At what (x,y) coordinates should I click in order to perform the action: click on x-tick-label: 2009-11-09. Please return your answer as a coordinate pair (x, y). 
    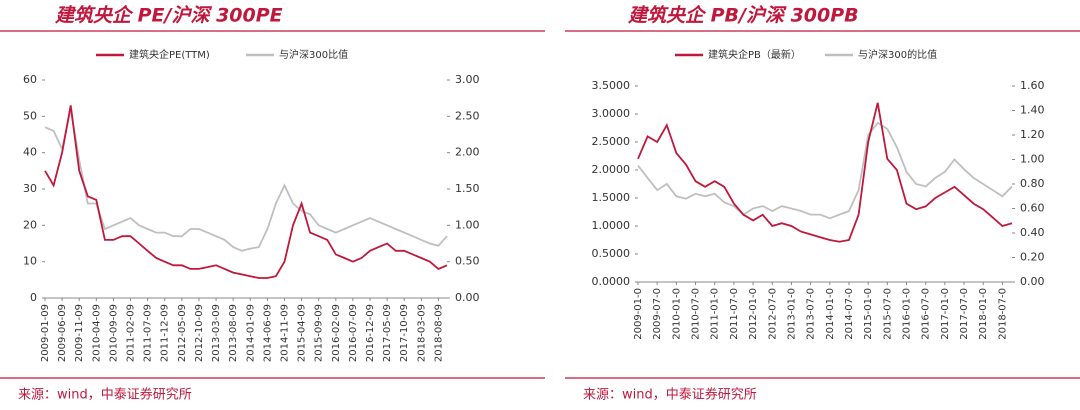
    Looking at the image, I should click on (79, 333).